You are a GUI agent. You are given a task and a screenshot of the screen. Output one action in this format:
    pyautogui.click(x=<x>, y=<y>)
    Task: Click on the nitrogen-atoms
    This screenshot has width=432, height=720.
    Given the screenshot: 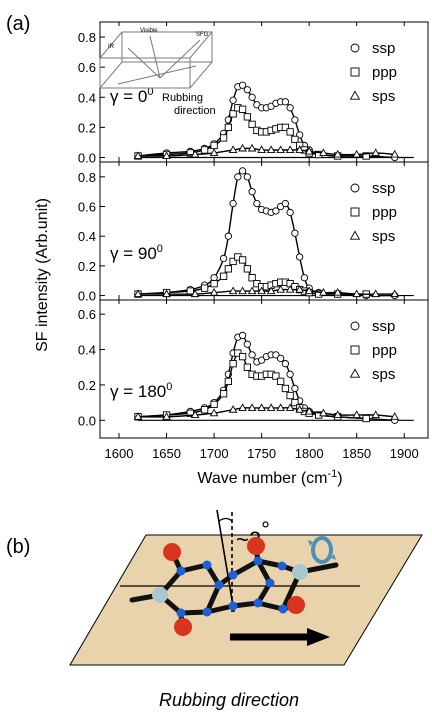 What is the action you would take?
    pyautogui.click(x=232, y=587)
    